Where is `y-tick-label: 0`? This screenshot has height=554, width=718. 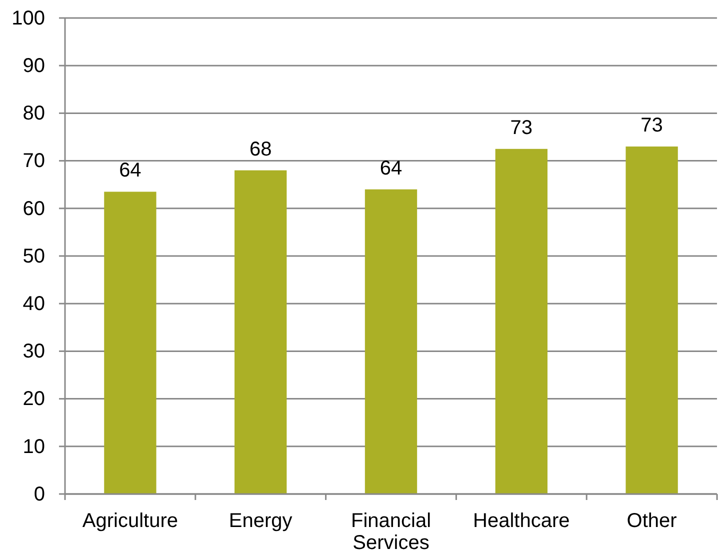 y-tick-label: 0 is located at coordinates (39, 494).